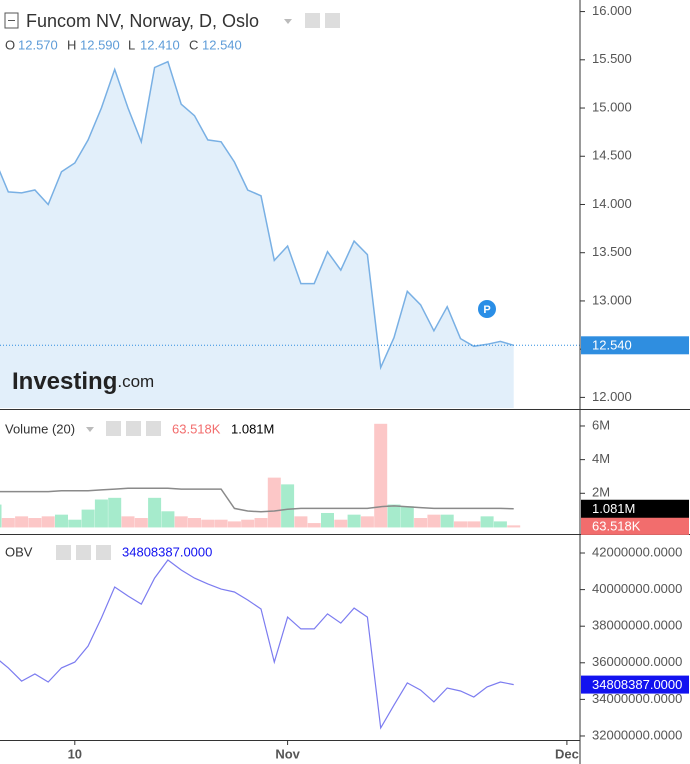 This screenshot has height=764, width=690. What do you see at coordinates (637, 734) in the screenshot?
I see `y-tick-label: 32000000.0000` at bounding box center [637, 734].